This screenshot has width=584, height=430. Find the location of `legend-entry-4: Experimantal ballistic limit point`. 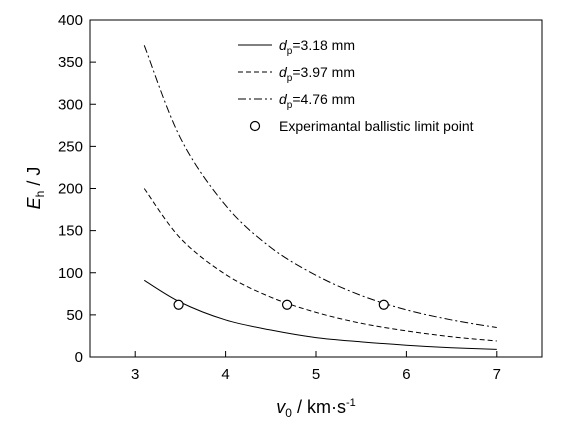

legend-entry-4: Experimantal ballistic limit point is located at coordinates (376, 126).